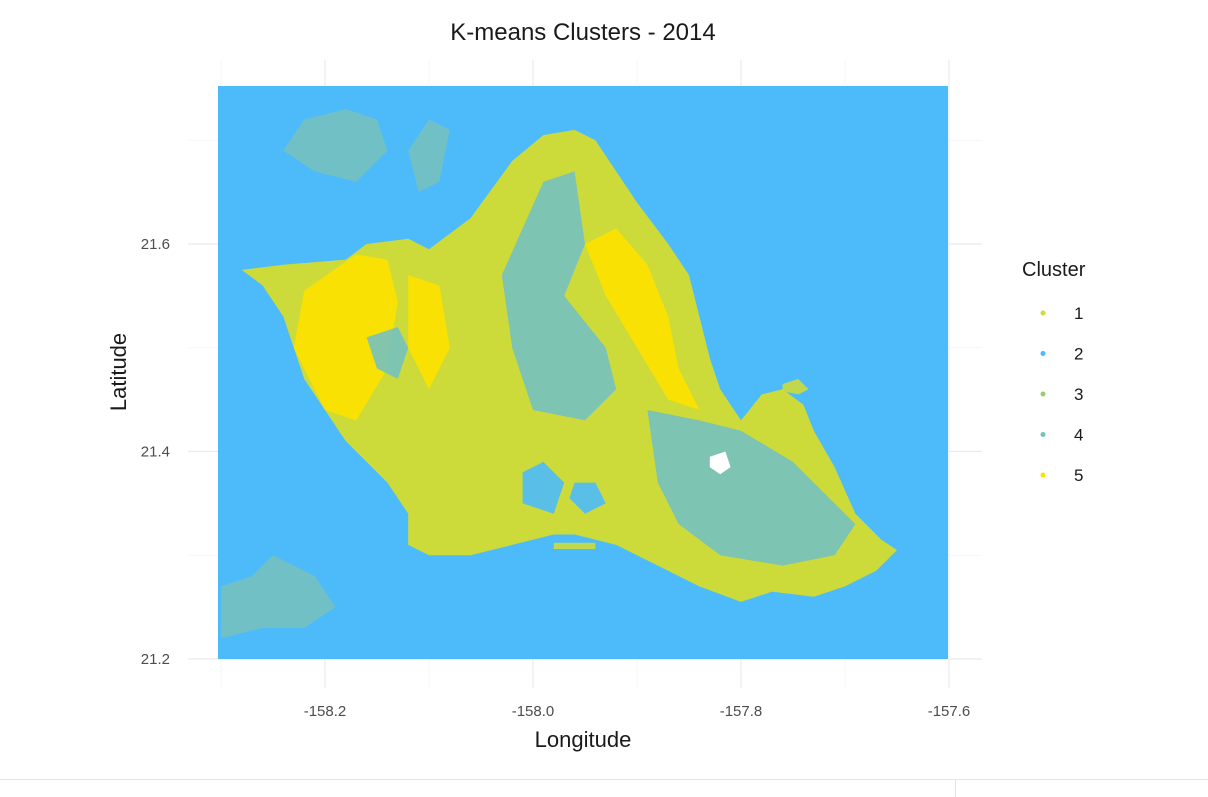 The image size is (1208, 797). I want to click on legend: Cluster 1 2 3 4 5, so click(1054, 372).